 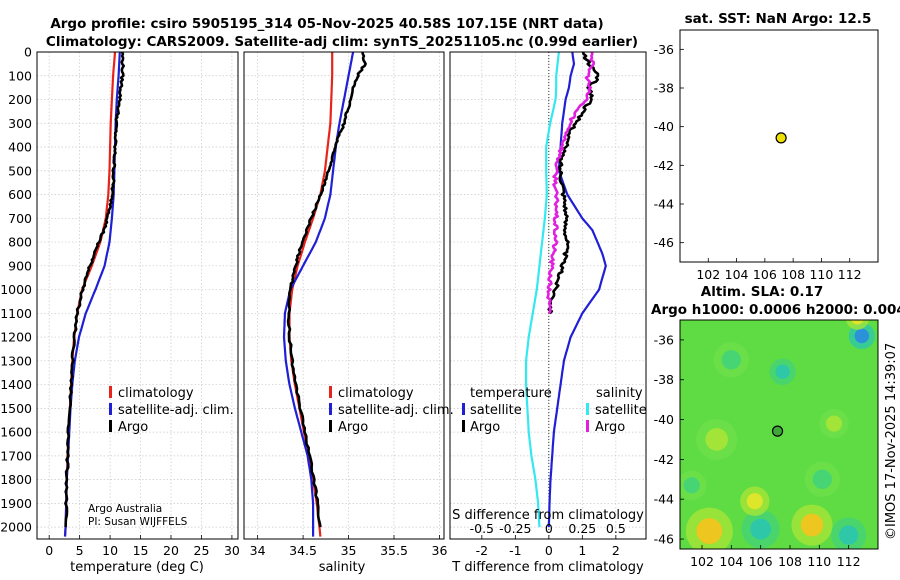 What do you see at coordinates (16, 503) in the screenshot?
I see `y-tick-label: 1900` at bounding box center [16, 503].